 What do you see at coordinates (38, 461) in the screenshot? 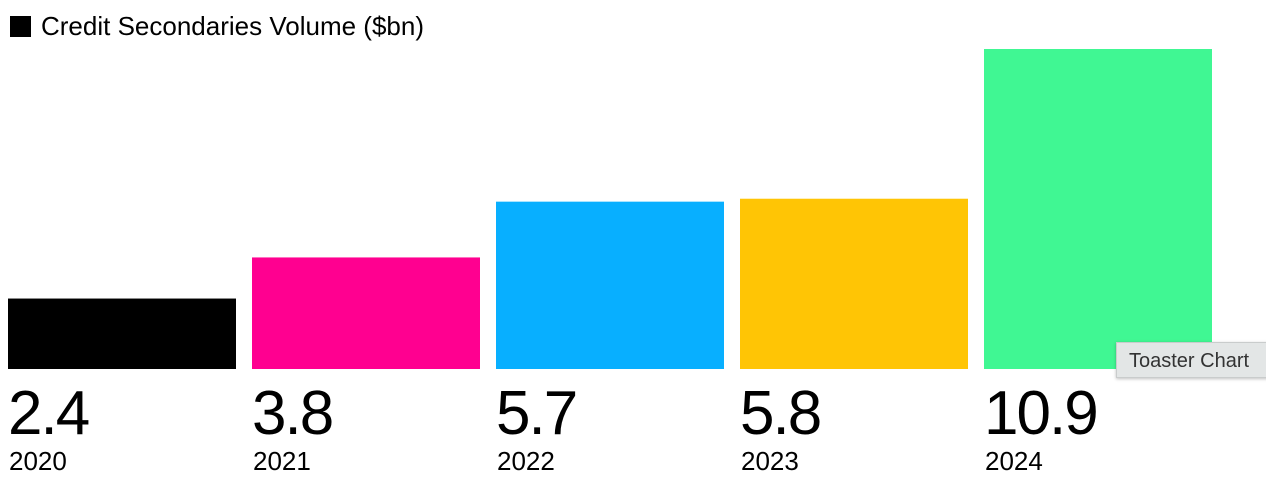
I see `category-label-2020: 2020` at bounding box center [38, 461].